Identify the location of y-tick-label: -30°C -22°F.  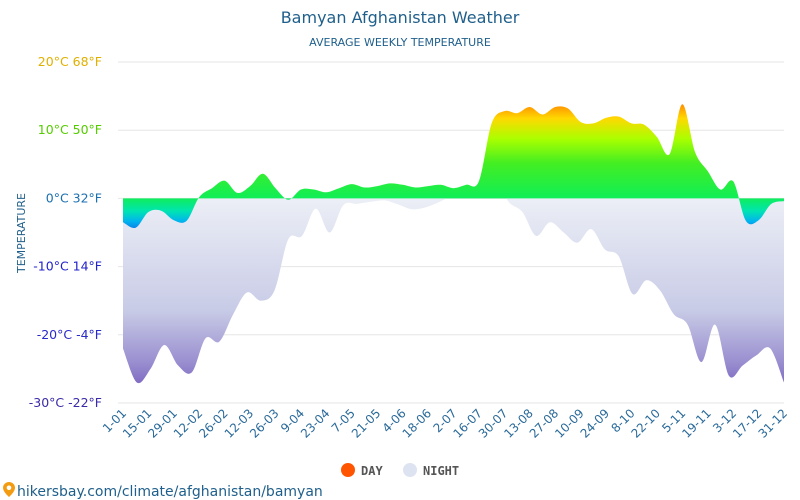
(65, 402).